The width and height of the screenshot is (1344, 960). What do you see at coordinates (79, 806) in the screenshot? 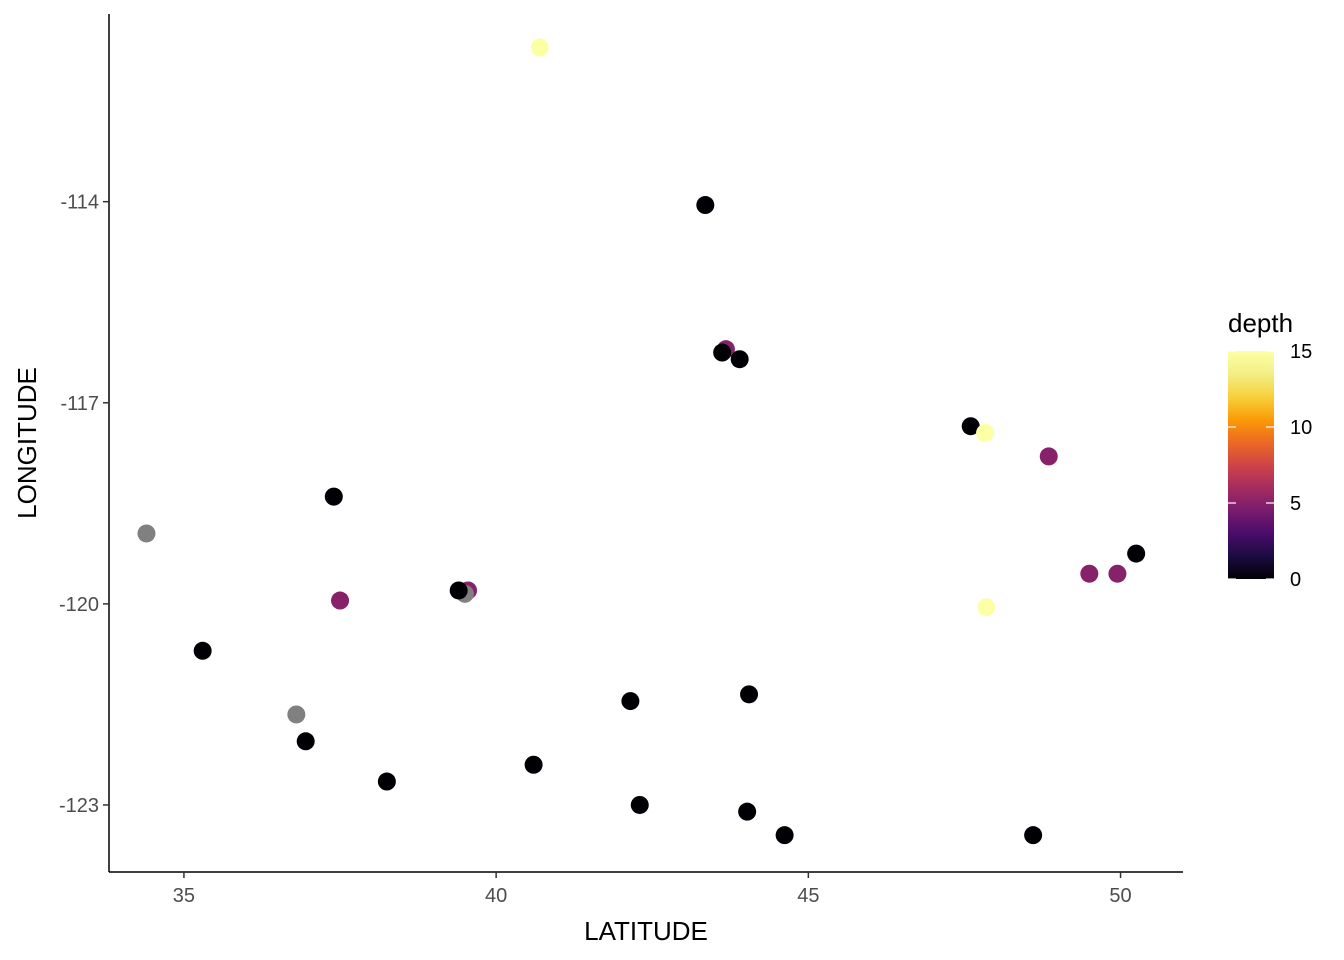
I see `y-tick-label: -123` at bounding box center [79, 806].